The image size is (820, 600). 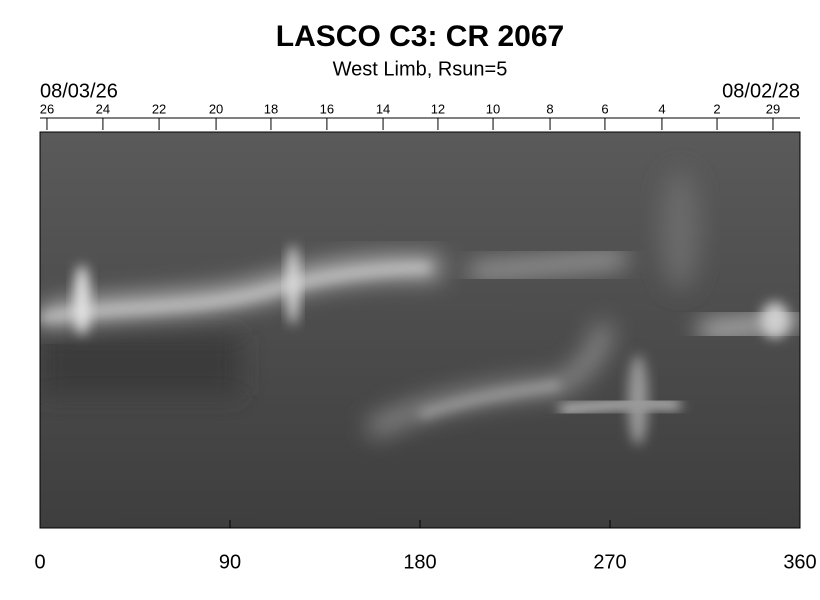 I want to click on top-tick-label: 2, so click(x=716, y=108).